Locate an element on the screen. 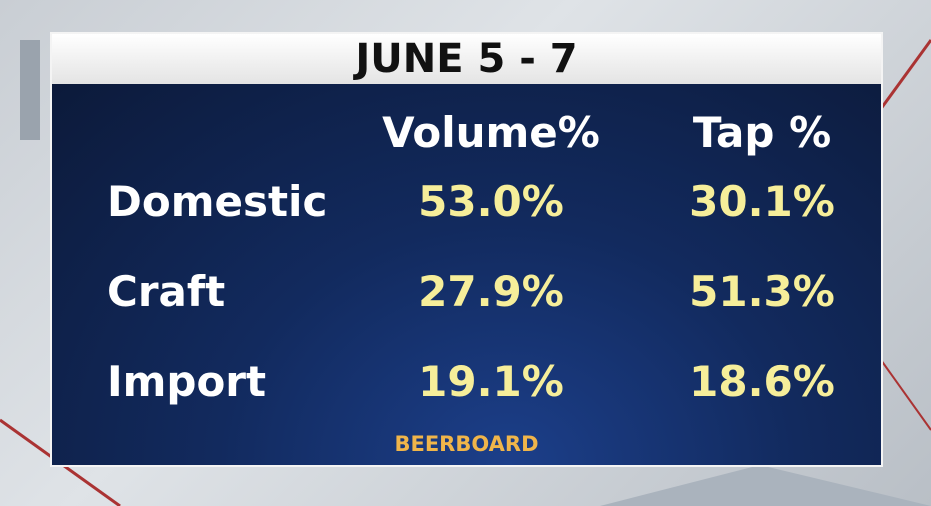  title: JUNE 5 - 7 is located at coordinates (466, 59).